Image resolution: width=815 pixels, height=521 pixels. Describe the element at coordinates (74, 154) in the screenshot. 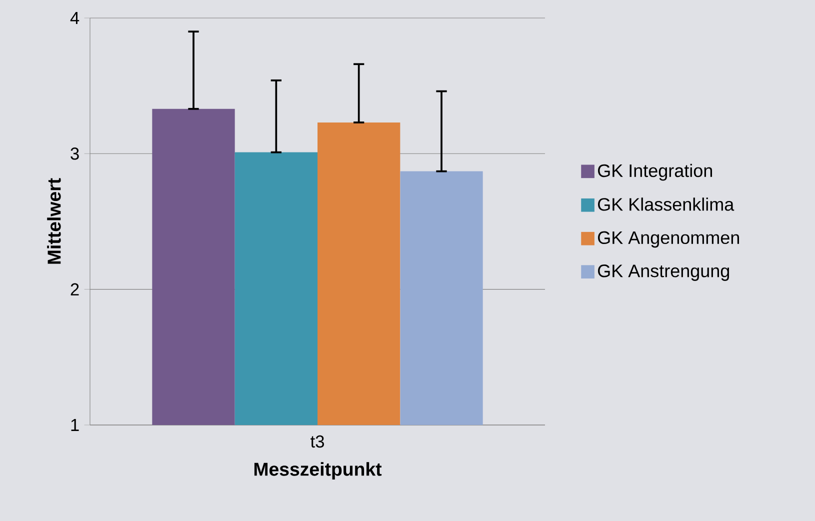

I see `y-tick-label: 3` at that location.